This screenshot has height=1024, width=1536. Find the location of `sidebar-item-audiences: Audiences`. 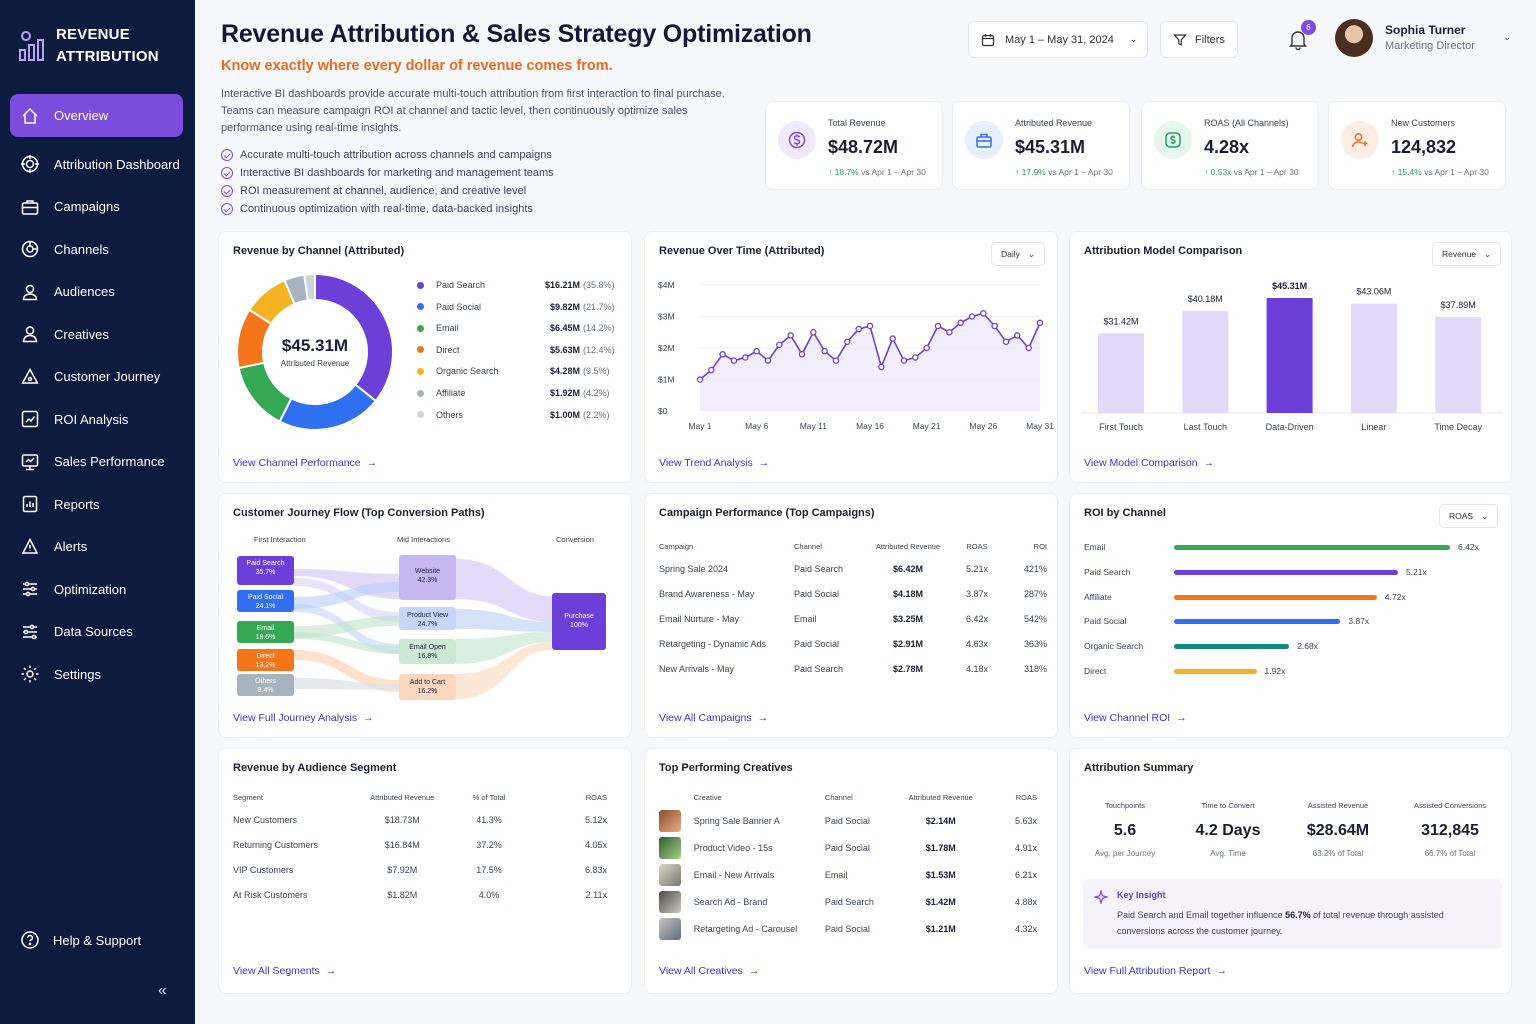

sidebar-item-audiences: Audiences is located at coordinates (96, 292).